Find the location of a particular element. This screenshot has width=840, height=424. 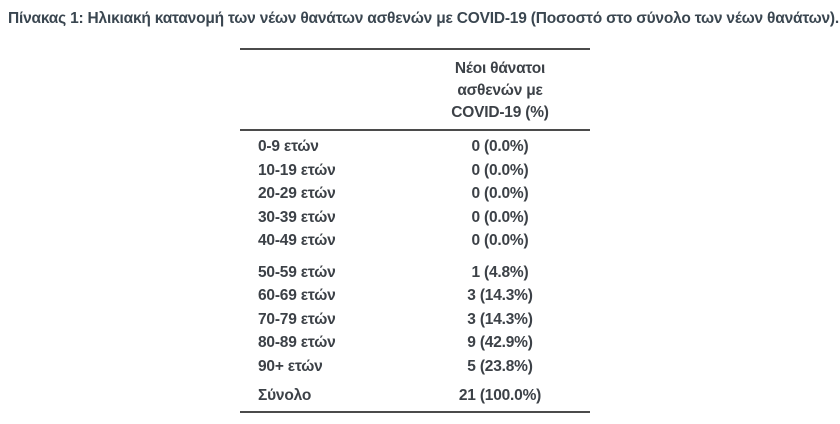

table-row: 50-59 ετών 1 (4.8%) is located at coordinates (415, 273).